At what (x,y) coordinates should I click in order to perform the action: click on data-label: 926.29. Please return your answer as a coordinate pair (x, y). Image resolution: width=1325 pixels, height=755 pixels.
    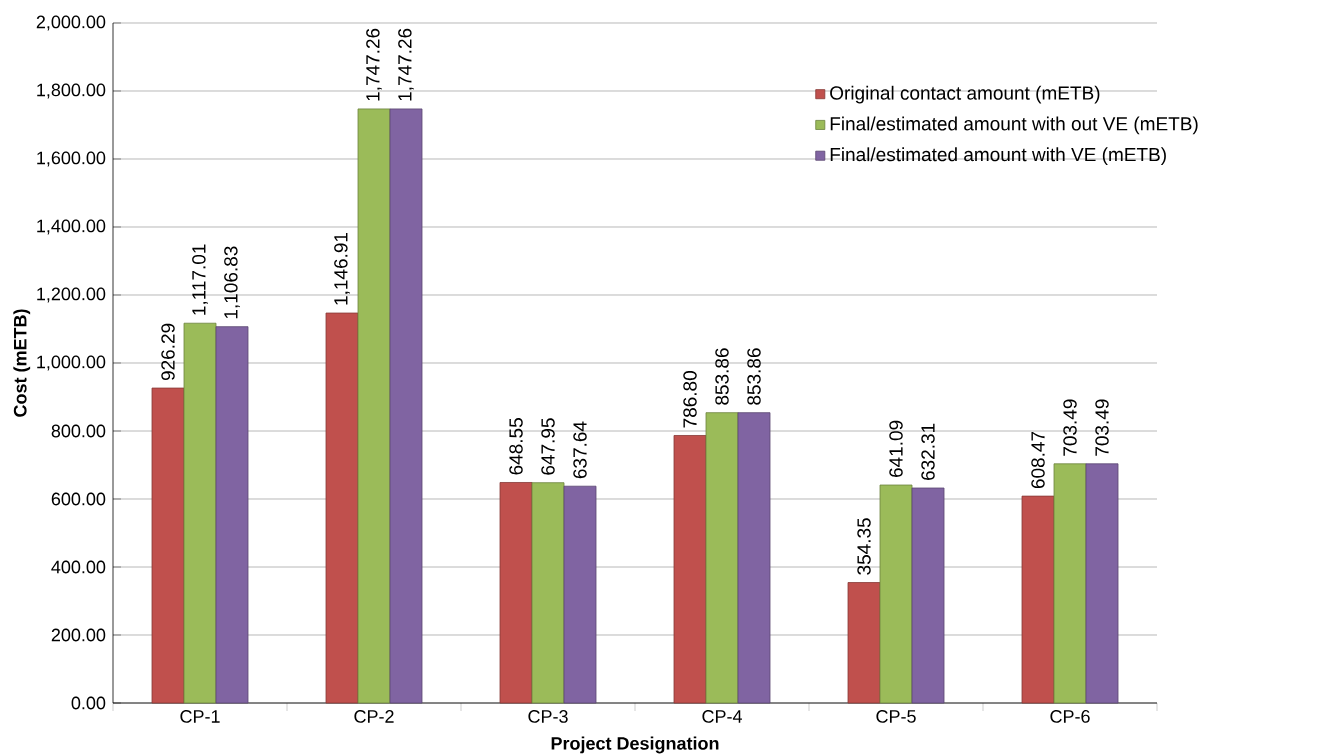
    Looking at the image, I should click on (168, 352).